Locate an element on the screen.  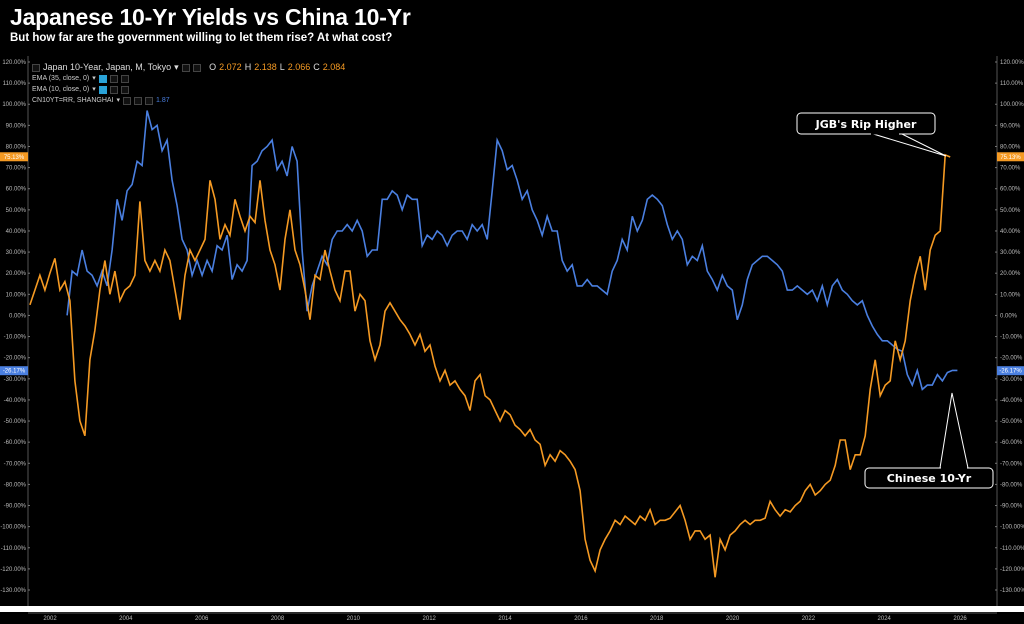
y-tick-label-right: 30.00% is located at coordinates (1010, 253).